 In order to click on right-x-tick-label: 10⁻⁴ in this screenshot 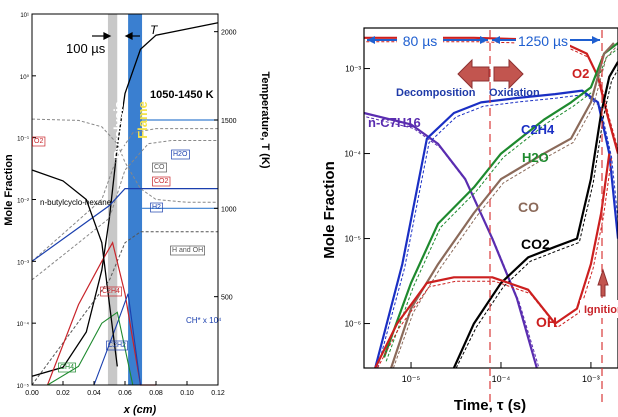, I will do `click(501, 379)`.